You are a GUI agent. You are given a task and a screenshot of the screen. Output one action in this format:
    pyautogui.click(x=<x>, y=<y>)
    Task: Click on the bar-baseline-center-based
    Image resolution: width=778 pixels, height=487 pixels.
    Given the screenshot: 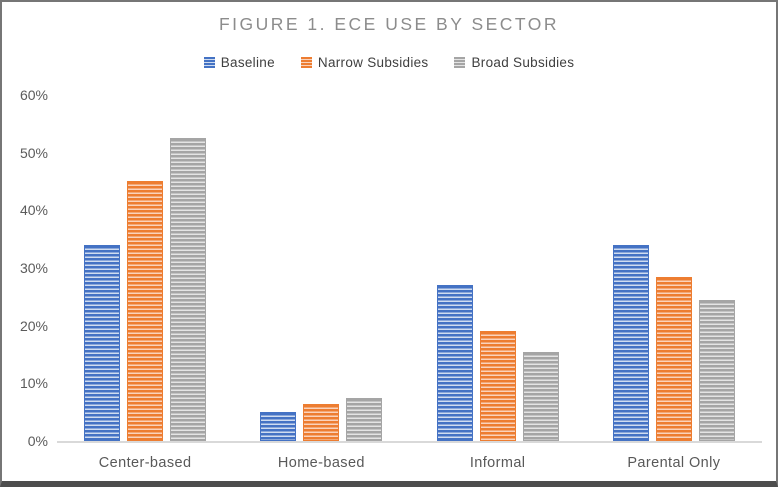 What is the action you would take?
    pyautogui.click(x=102, y=343)
    